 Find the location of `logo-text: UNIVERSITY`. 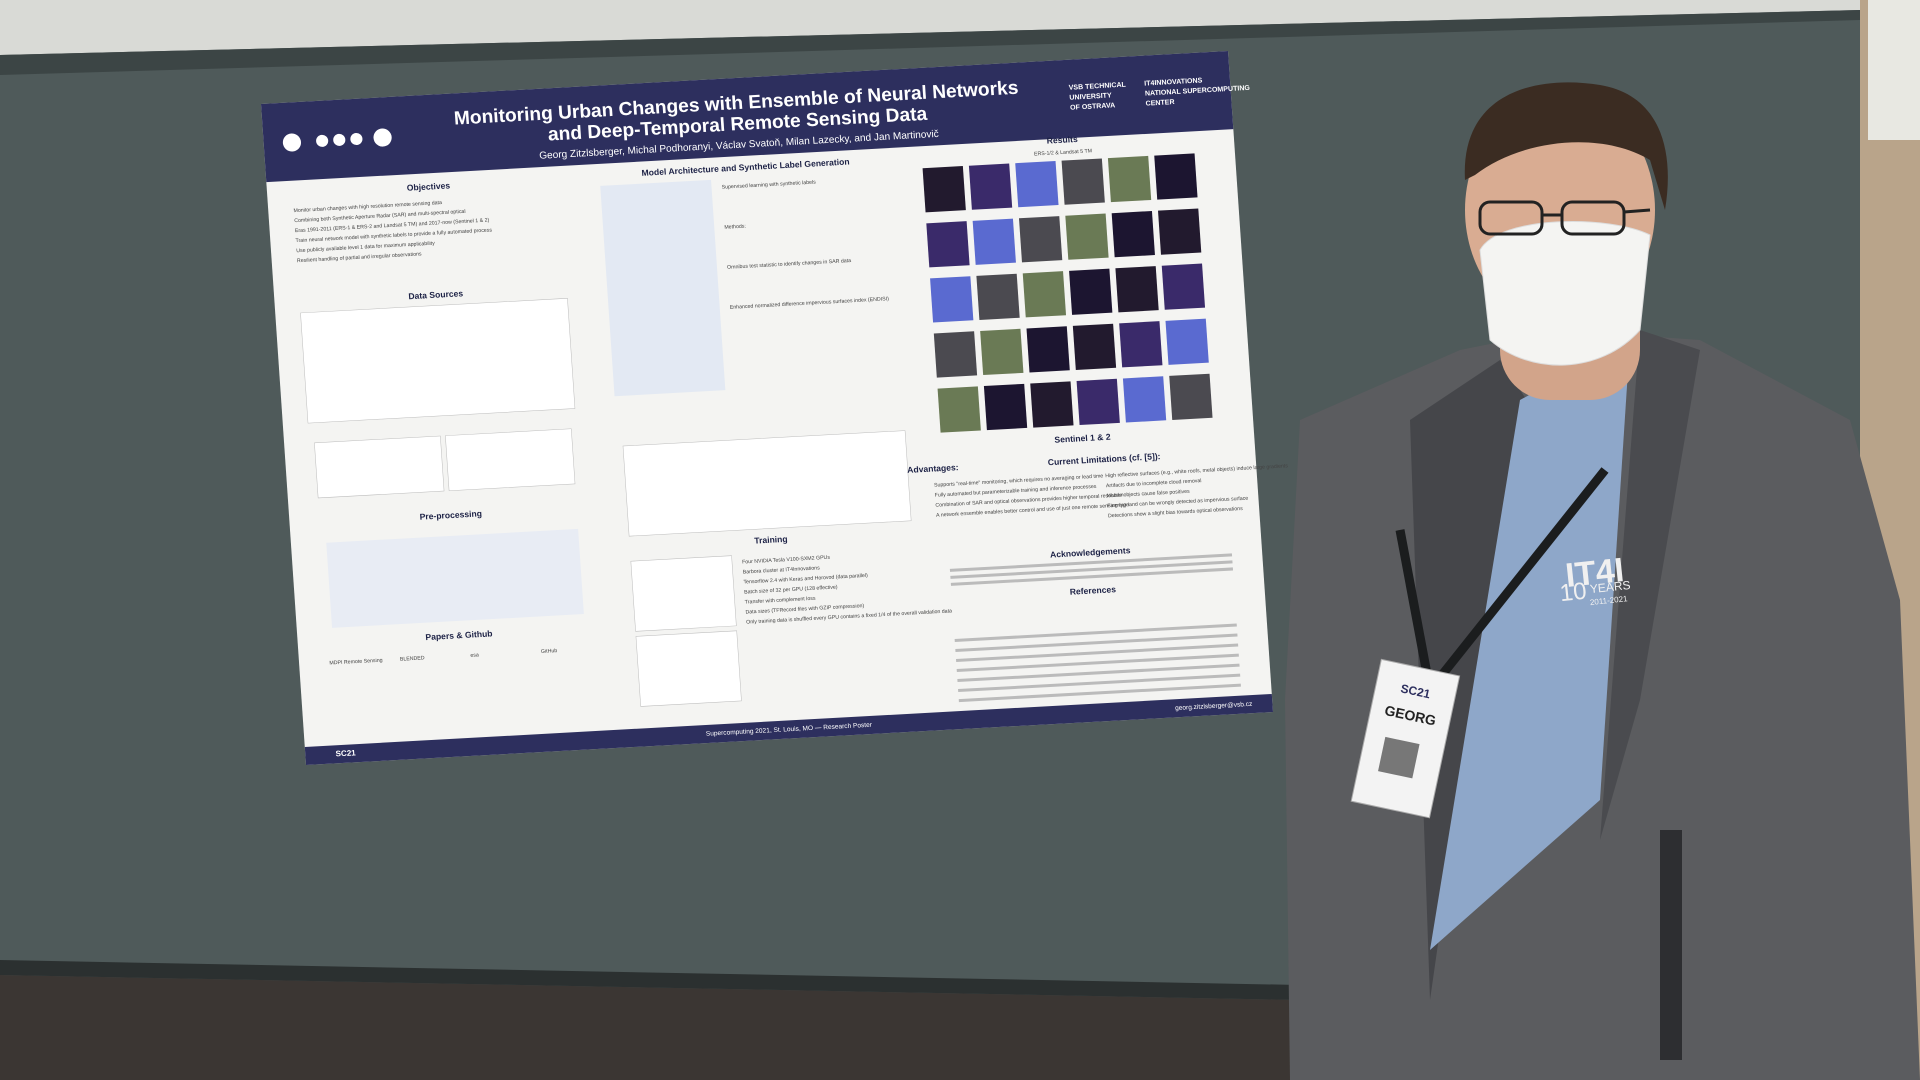

logo-text: UNIVERSITY is located at coordinates (1090, 96).